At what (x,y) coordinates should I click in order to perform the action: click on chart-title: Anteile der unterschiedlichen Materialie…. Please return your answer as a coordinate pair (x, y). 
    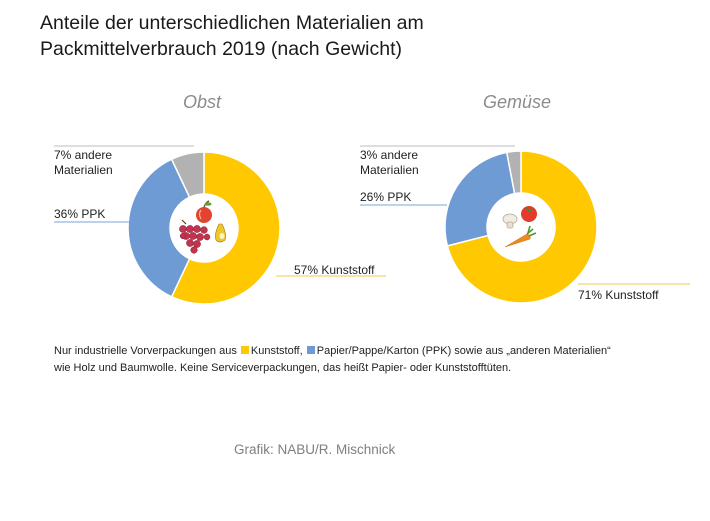
    Looking at the image, I should click on (270, 36).